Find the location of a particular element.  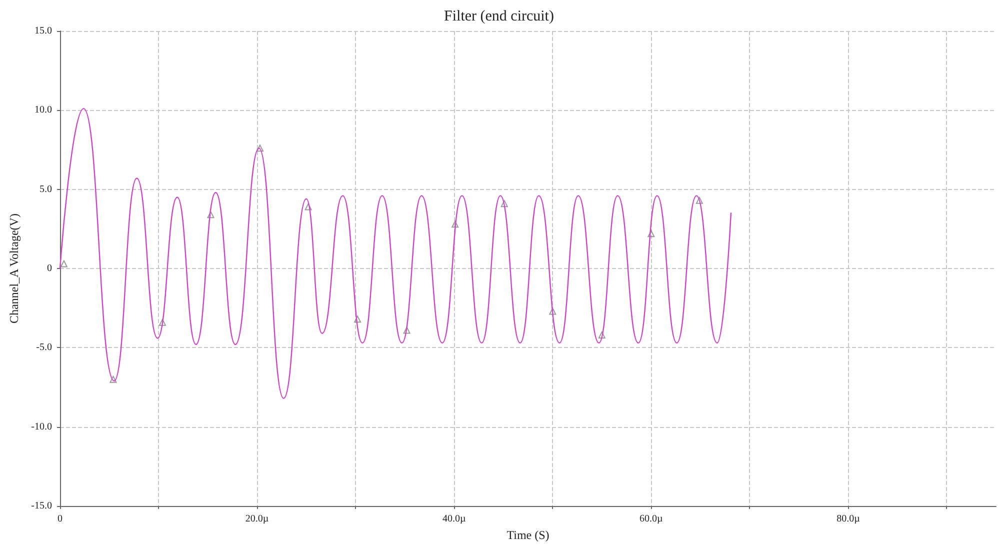

y-tick-label: 15.0 is located at coordinates (43, 31).